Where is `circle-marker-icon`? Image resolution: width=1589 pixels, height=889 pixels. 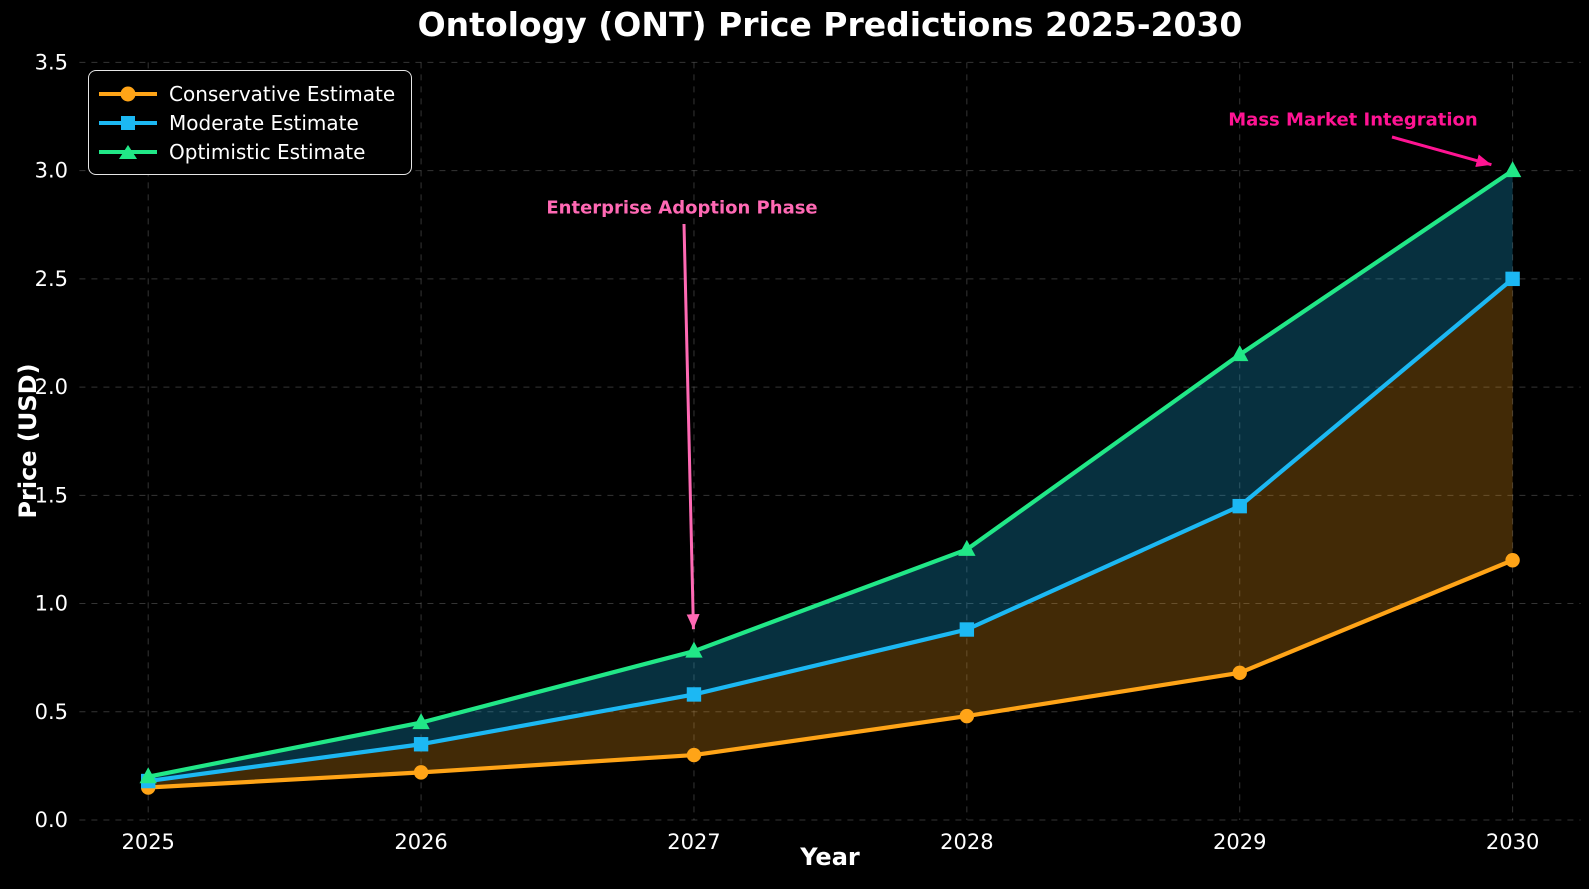
circle-marker-icon is located at coordinates (128, 93).